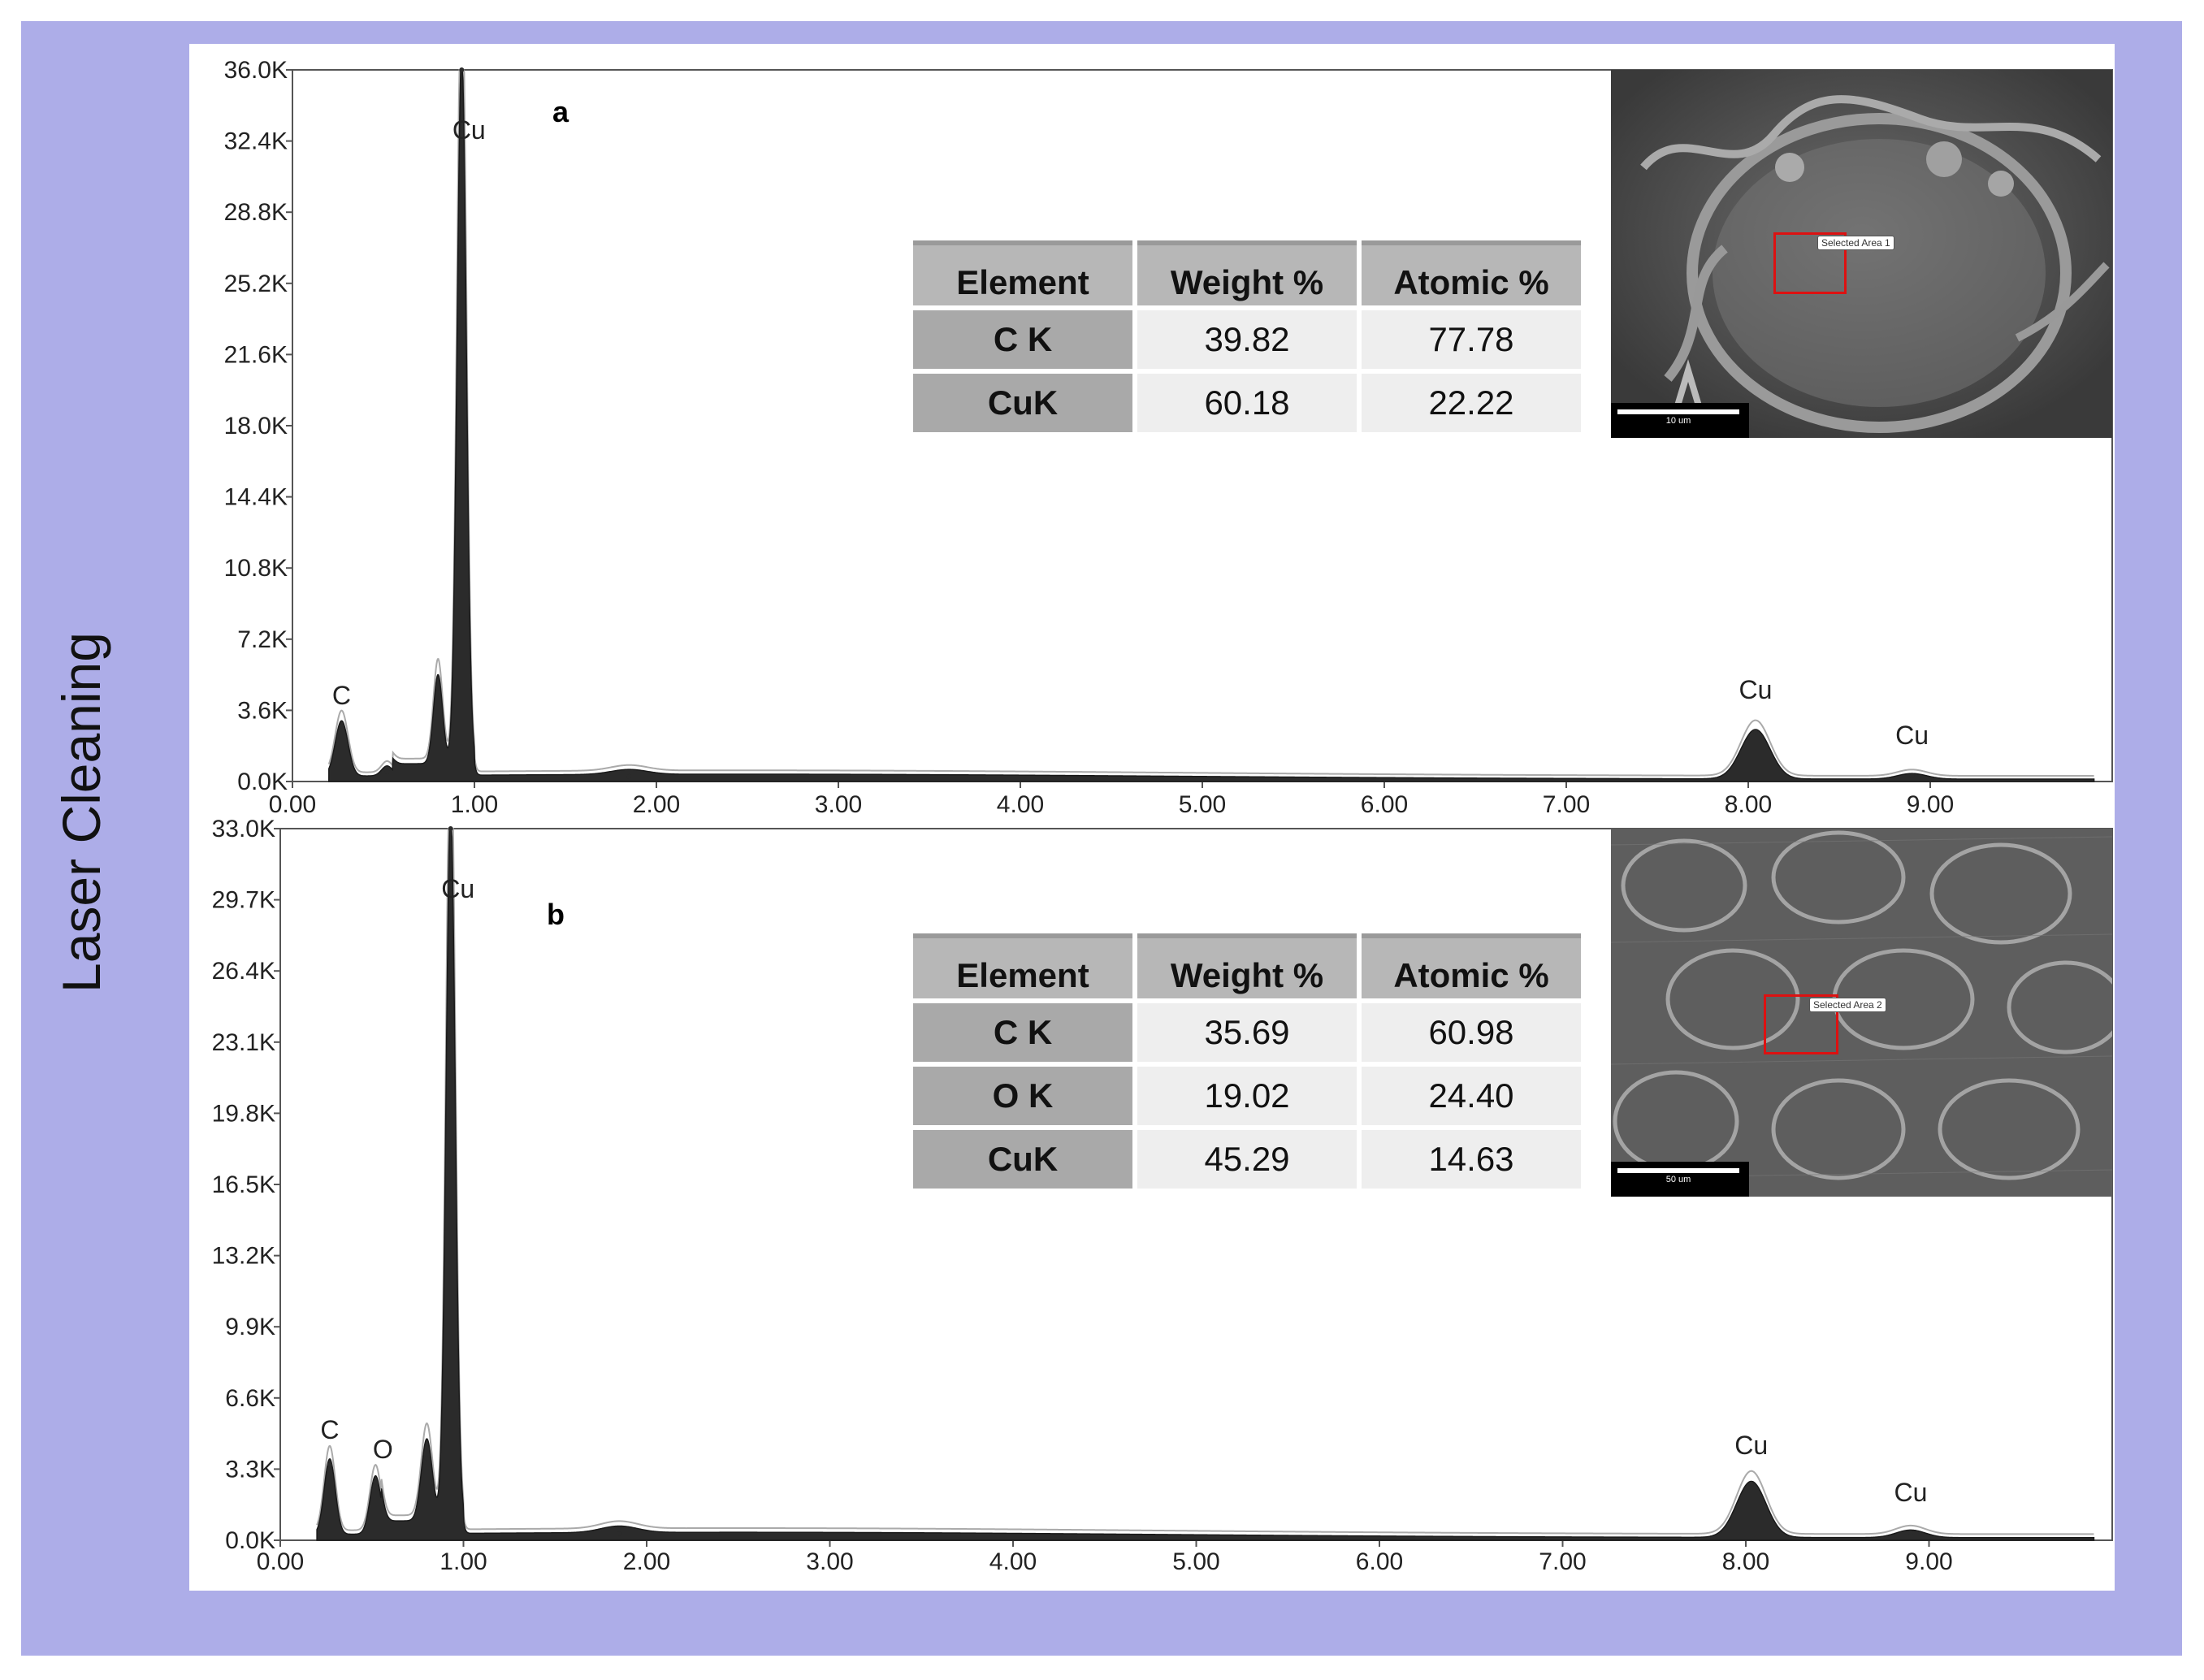 Image resolution: width=2204 pixels, height=1680 pixels. I want to click on table-cell-weight: 60.18, so click(1247, 403).